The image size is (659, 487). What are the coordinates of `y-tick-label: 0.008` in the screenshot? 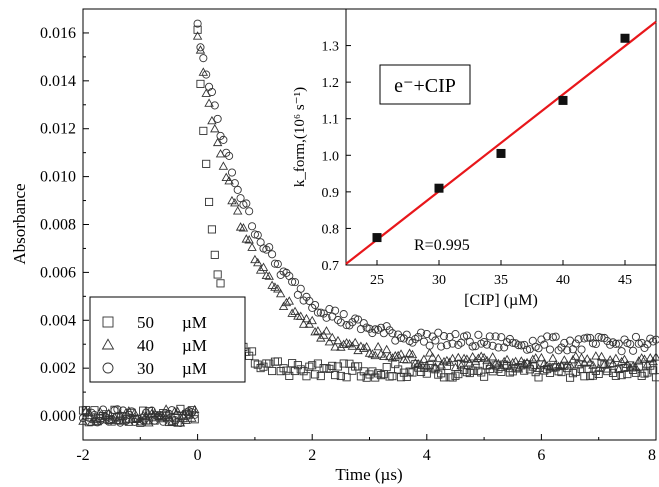 It's located at (58, 225).